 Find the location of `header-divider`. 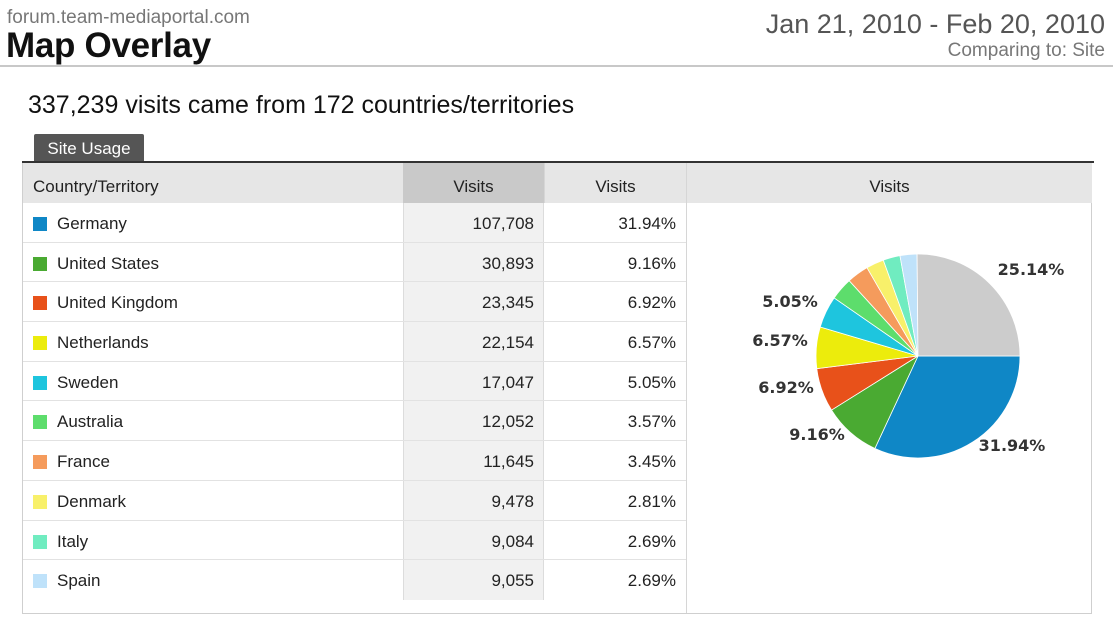

header-divider is located at coordinates (556, 66).